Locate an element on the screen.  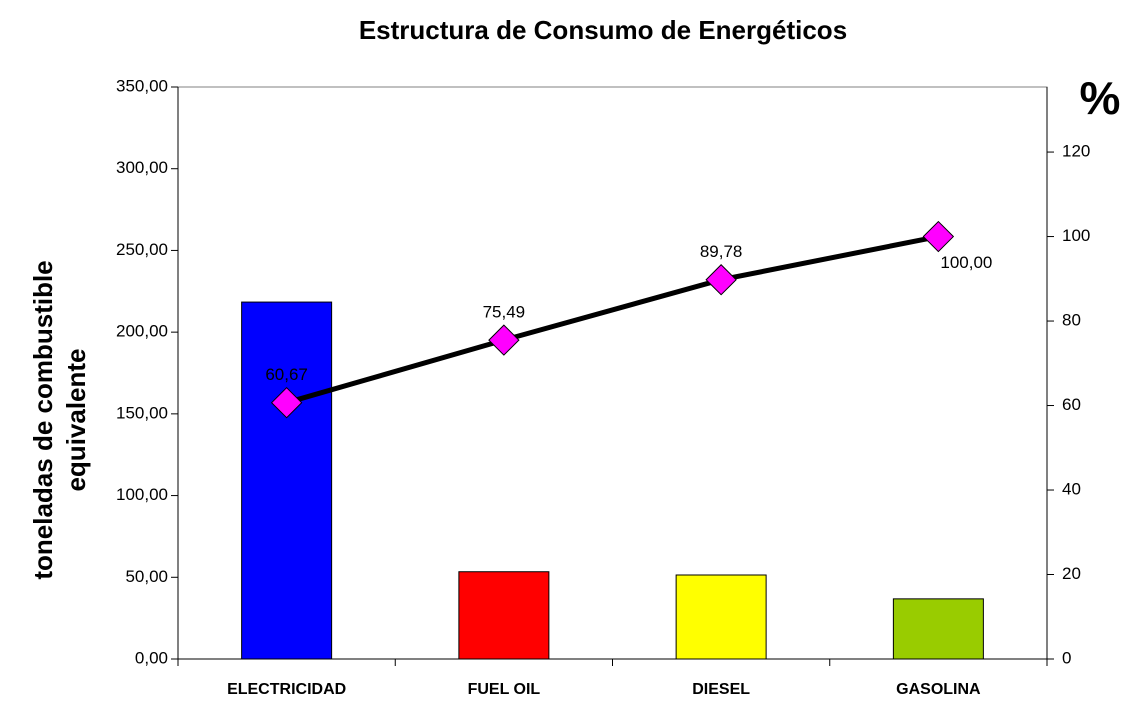
y2-tick-label: 80 is located at coordinates (1071, 320).